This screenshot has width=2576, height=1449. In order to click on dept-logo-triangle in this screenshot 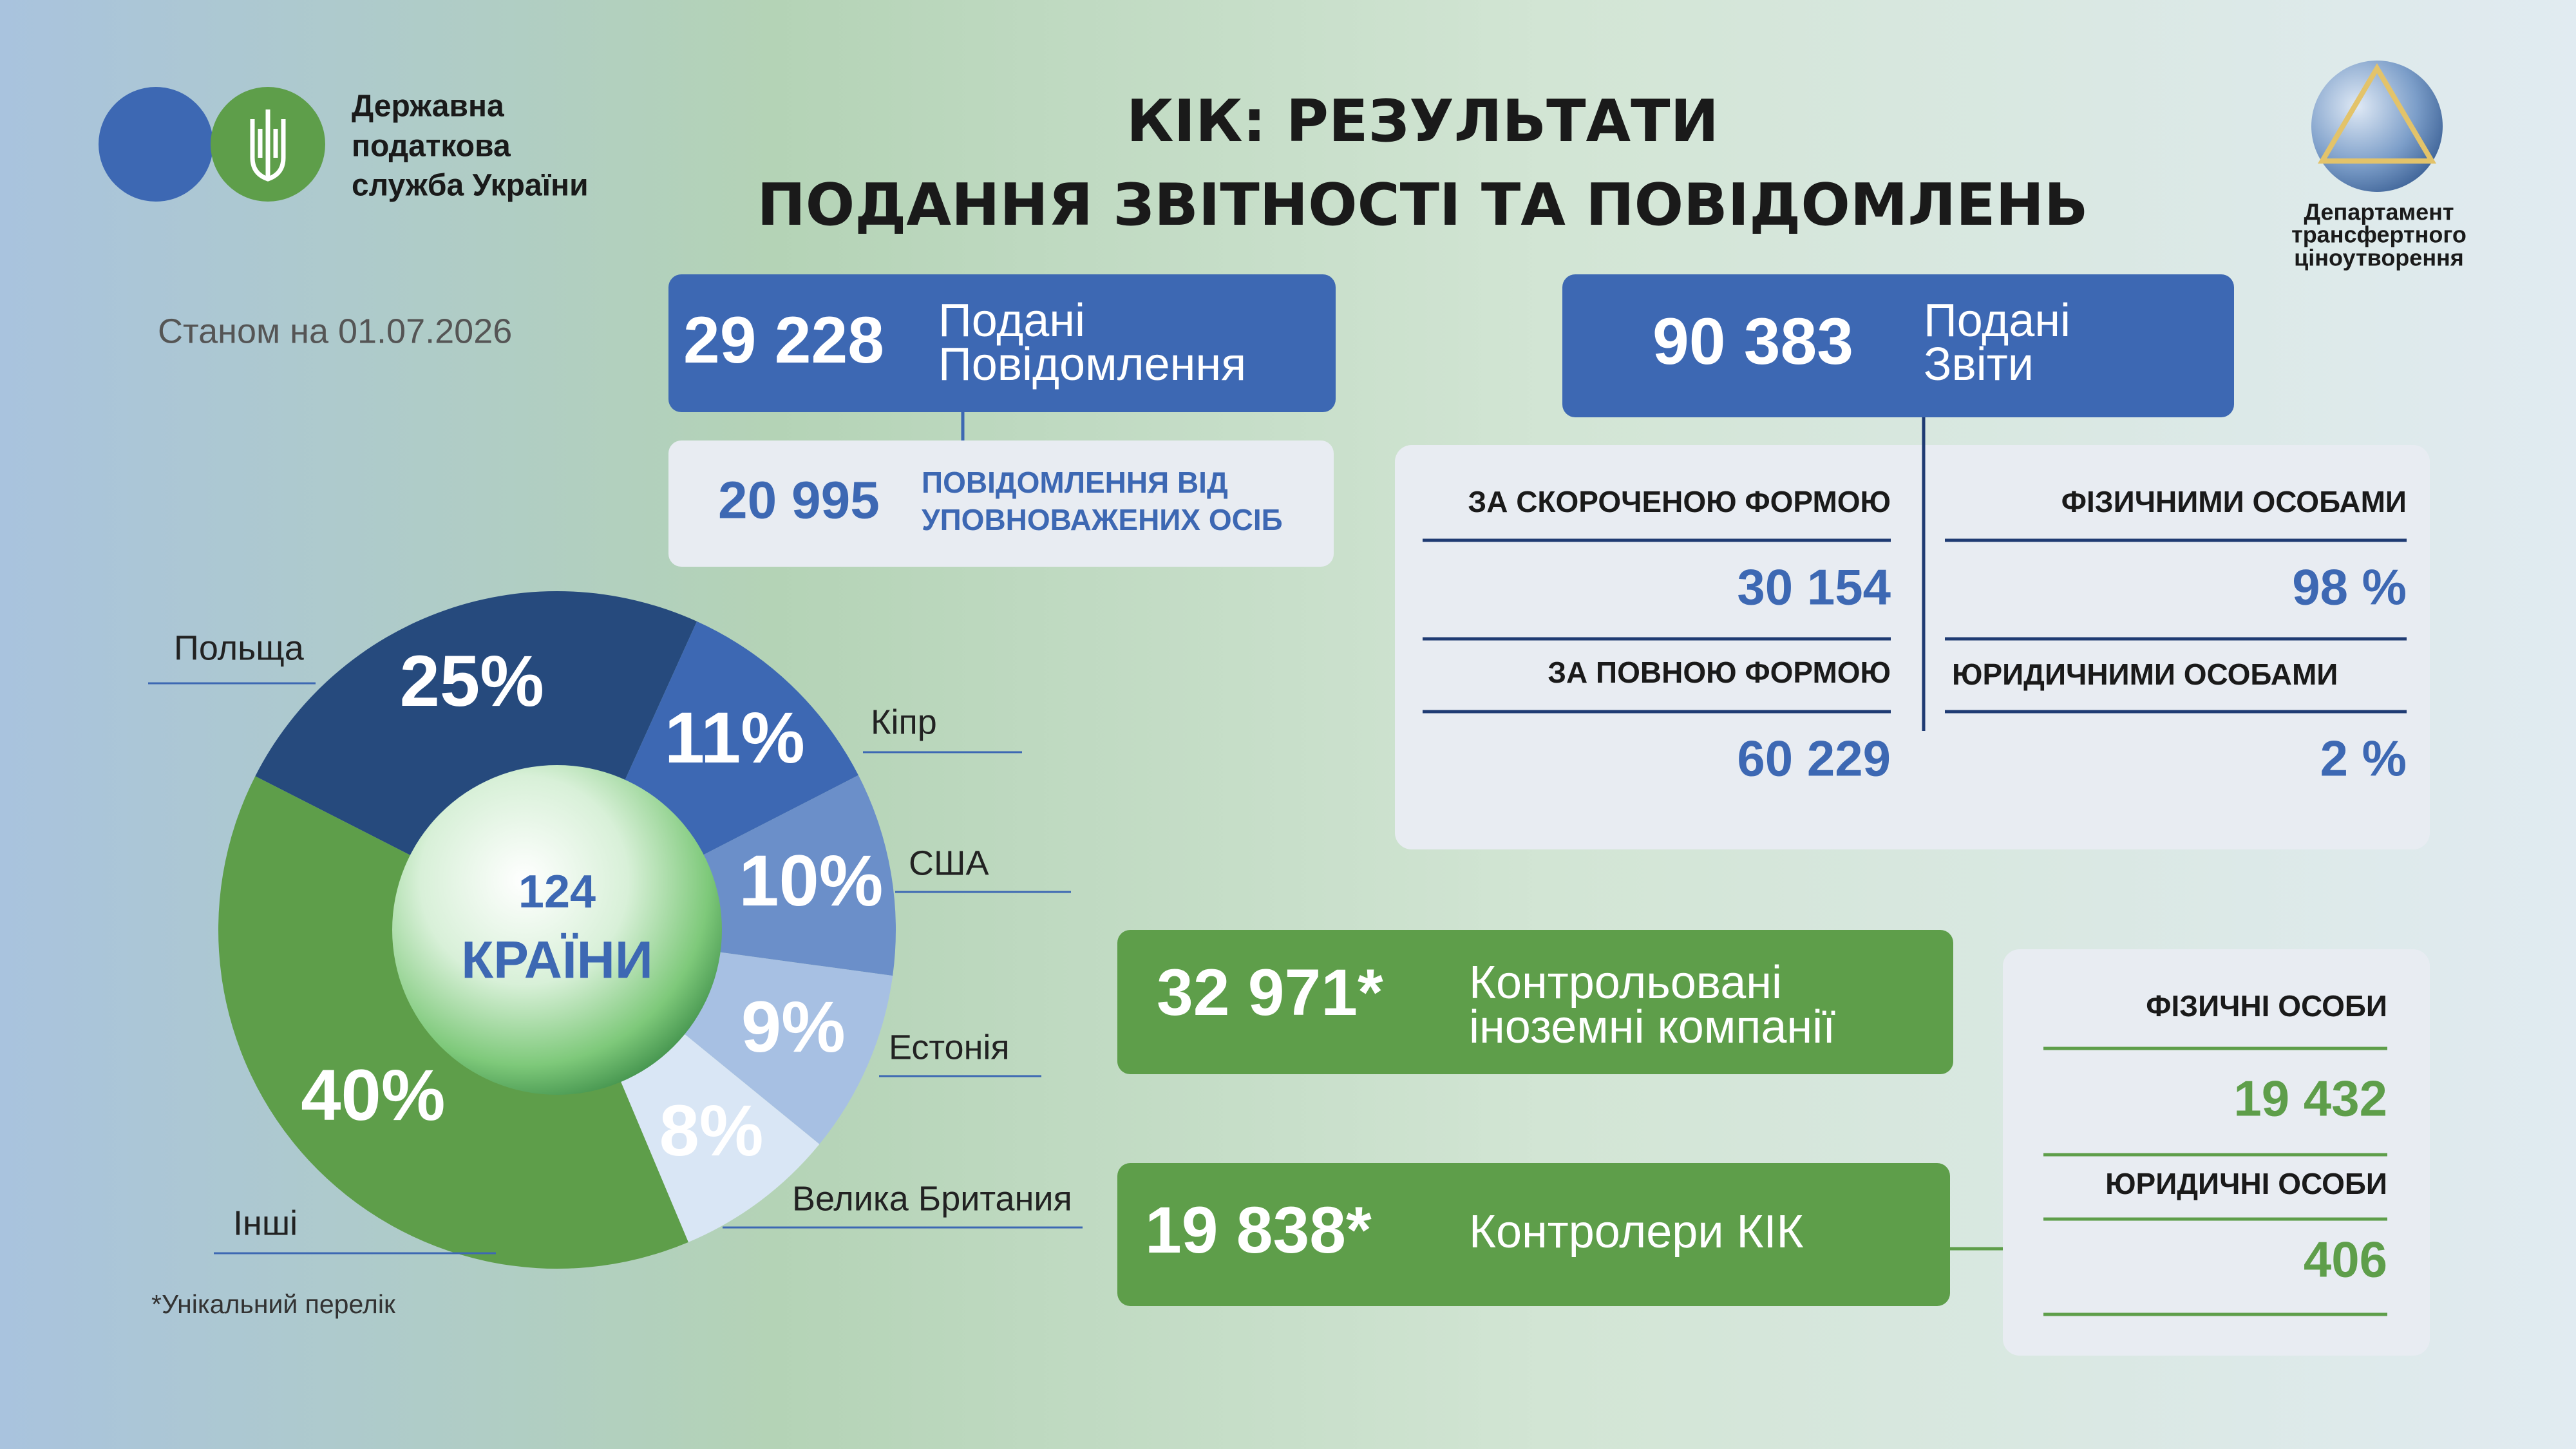, I will do `click(2377, 113)`.